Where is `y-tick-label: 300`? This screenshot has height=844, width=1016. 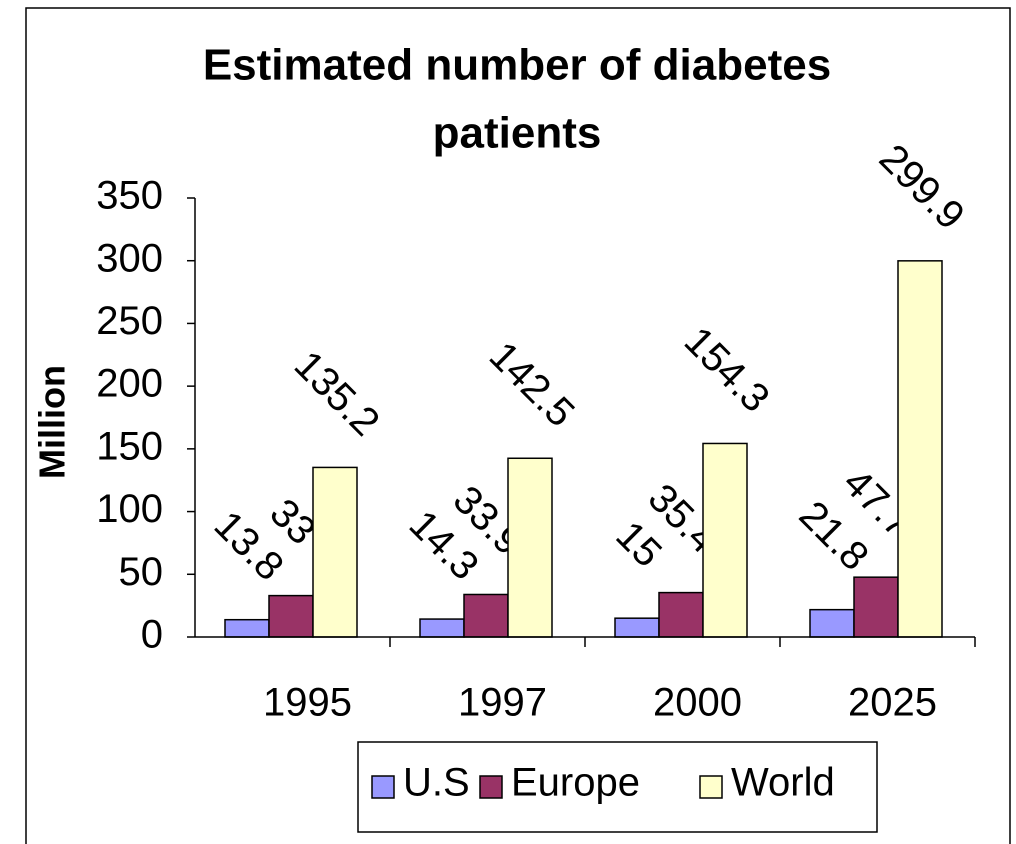 y-tick-label: 300 is located at coordinates (129, 258).